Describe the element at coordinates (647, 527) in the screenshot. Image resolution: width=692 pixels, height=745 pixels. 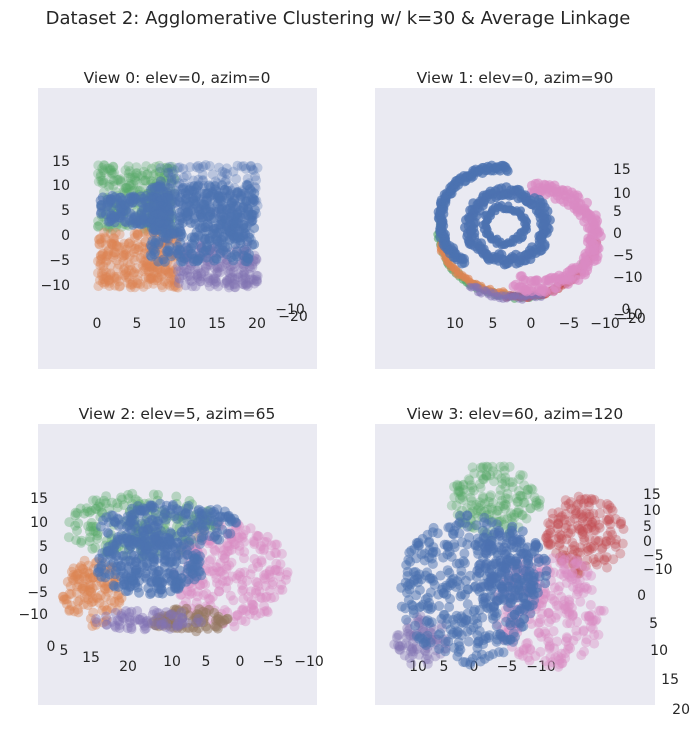
I see `panel-3-vertical-tick-label: 5` at that location.